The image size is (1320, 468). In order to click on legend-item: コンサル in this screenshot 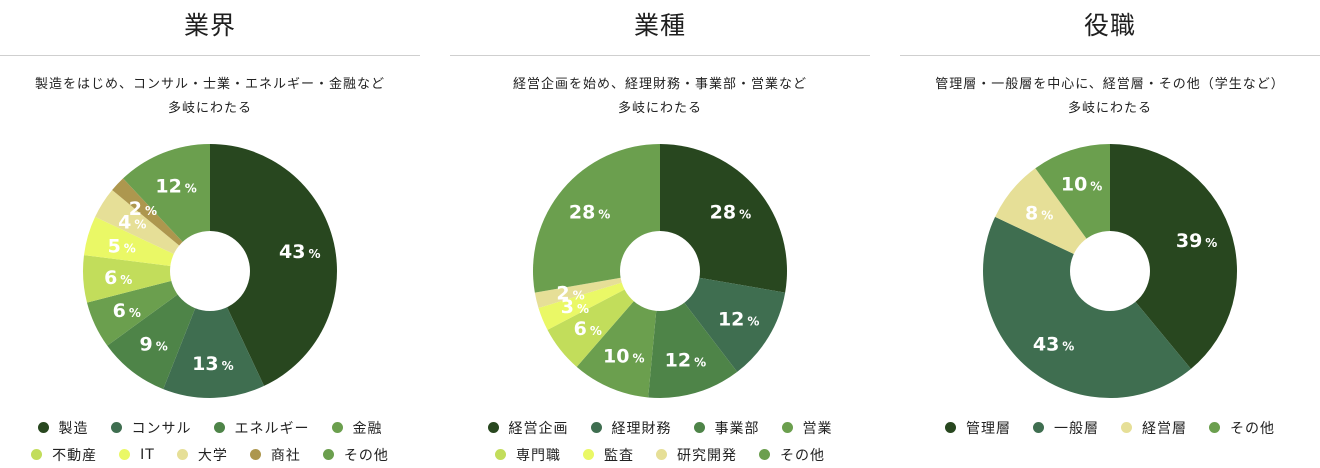, I will do `click(151, 428)`.